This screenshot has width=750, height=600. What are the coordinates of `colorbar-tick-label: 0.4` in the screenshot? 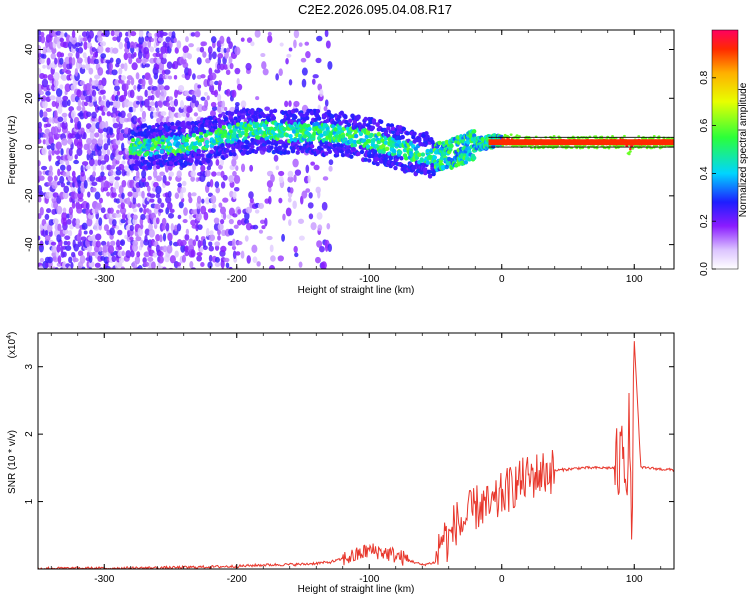 It's located at (704, 173).